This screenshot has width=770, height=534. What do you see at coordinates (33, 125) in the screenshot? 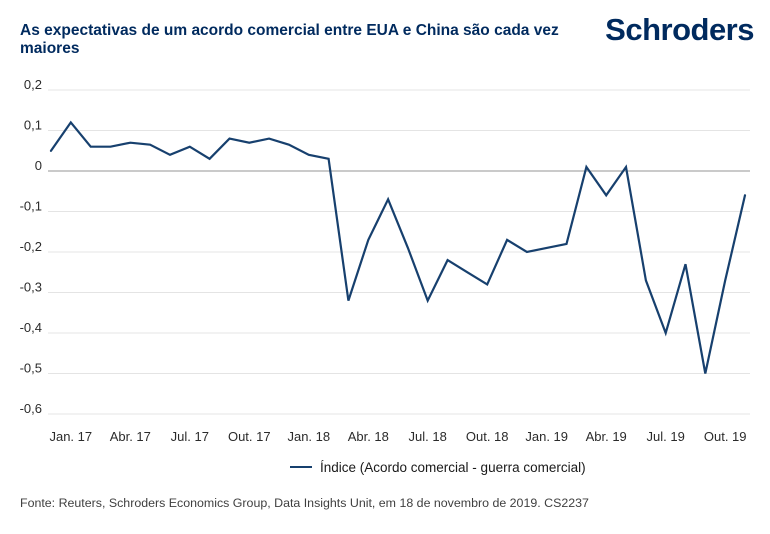
I see `y-axis-tick-label: 0,1` at bounding box center [33, 125].